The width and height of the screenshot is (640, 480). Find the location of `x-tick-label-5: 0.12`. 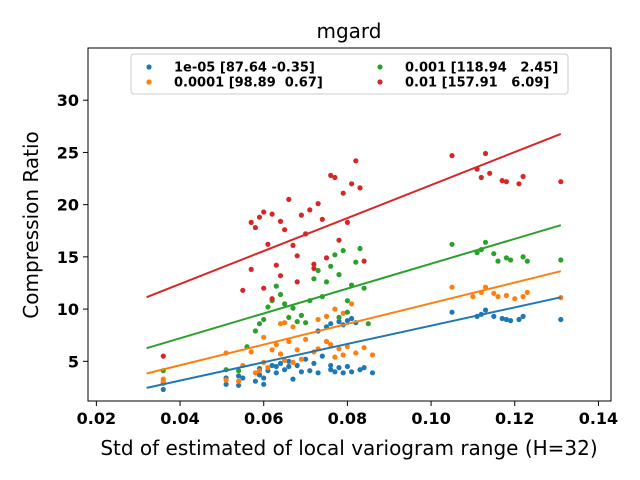

x-tick-label-5: 0.12 is located at coordinates (514, 418).